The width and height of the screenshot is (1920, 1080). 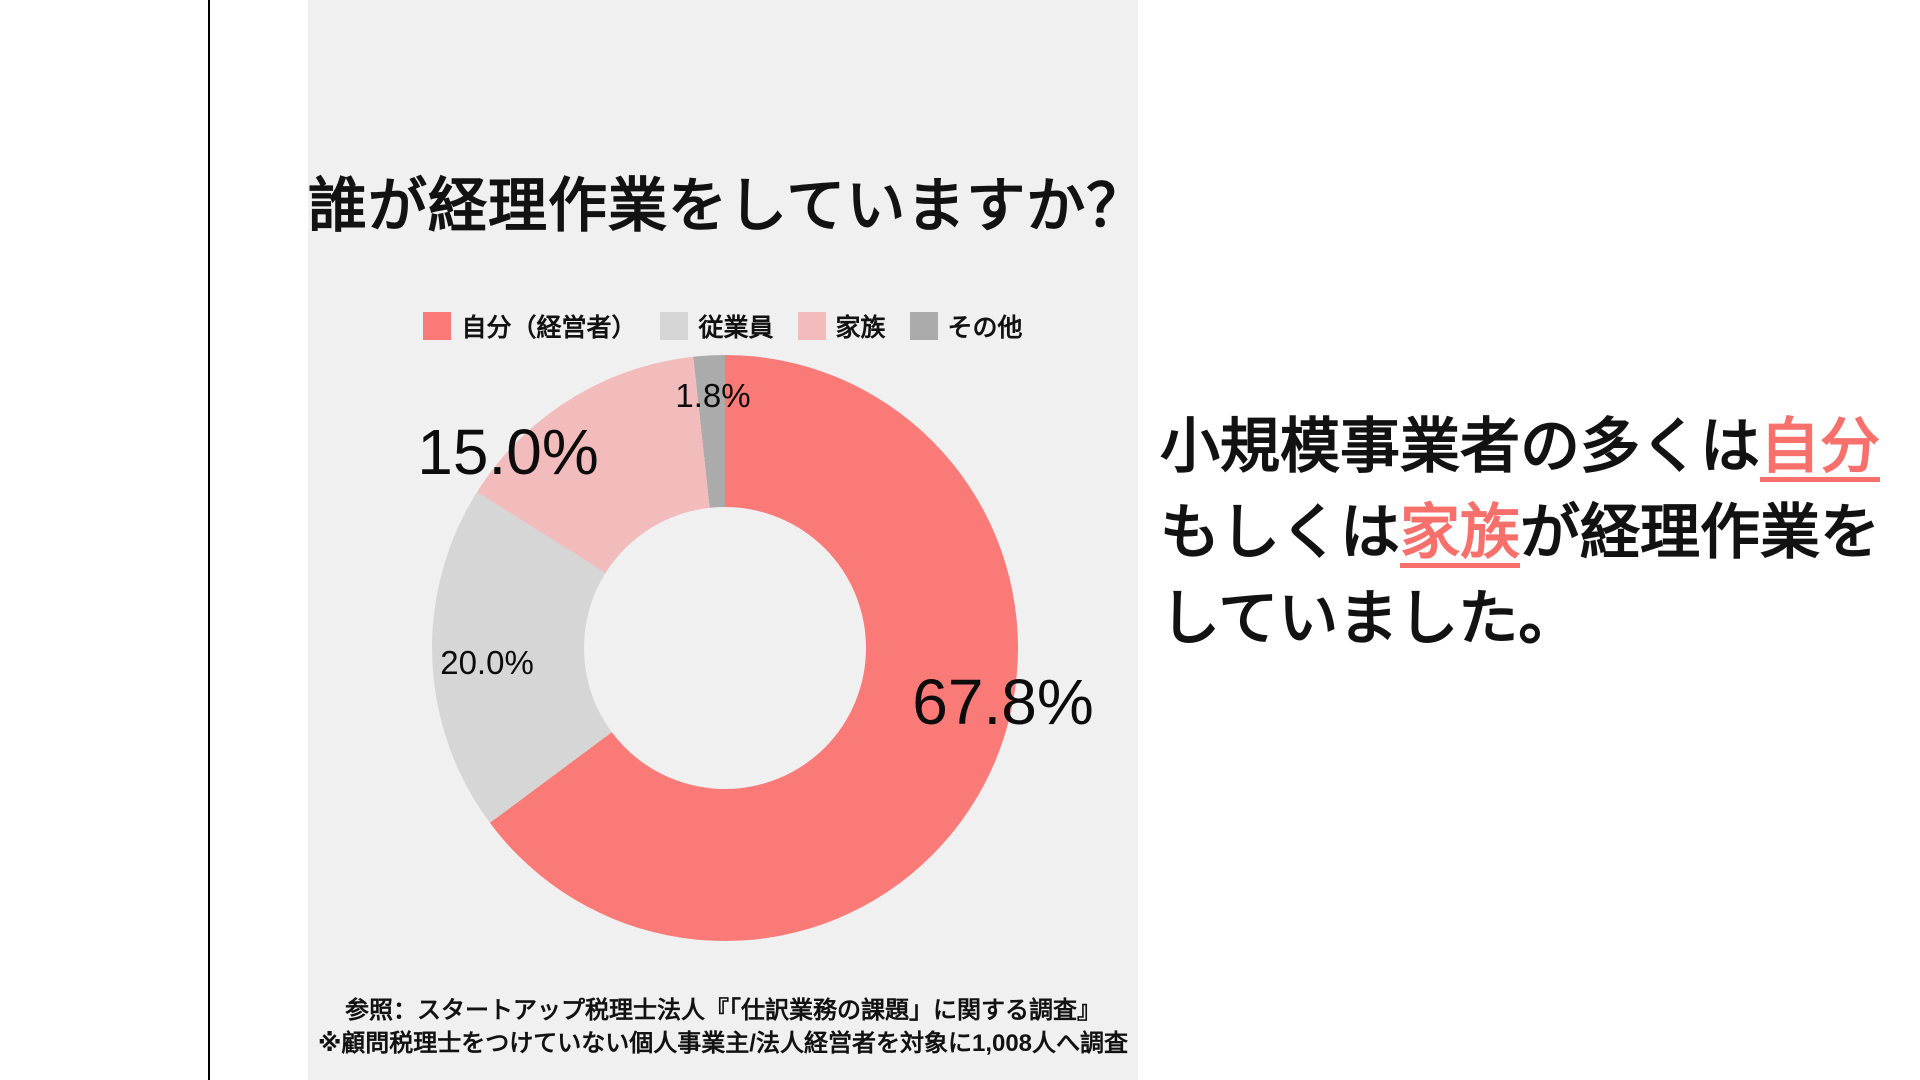 What do you see at coordinates (923, 326) in the screenshot?
I see `legend-swatch-other` at bounding box center [923, 326].